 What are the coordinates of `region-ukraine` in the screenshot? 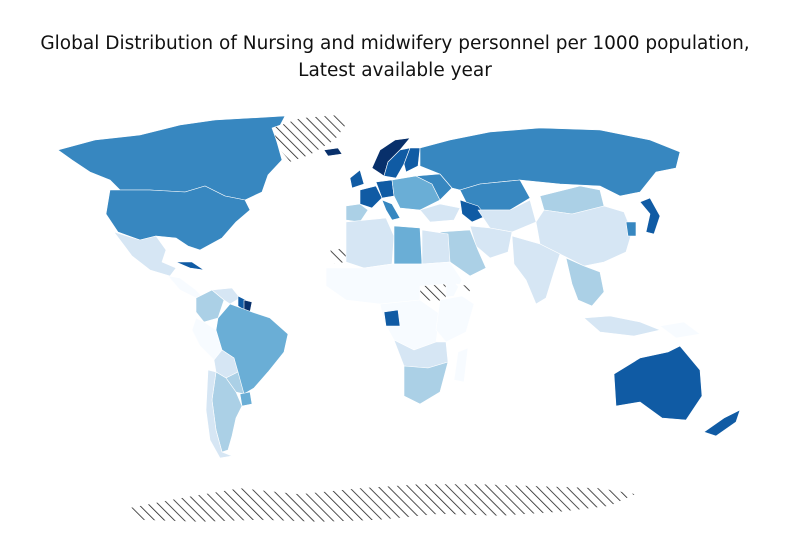 It's located at (434, 187).